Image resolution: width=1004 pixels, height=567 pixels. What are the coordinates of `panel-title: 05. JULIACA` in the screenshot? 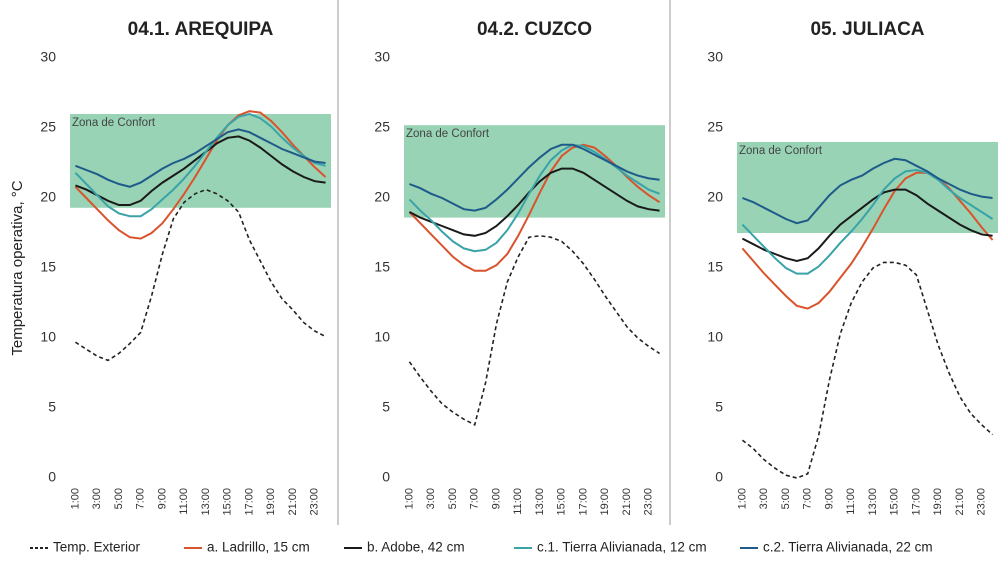 It's located at (867, 29).